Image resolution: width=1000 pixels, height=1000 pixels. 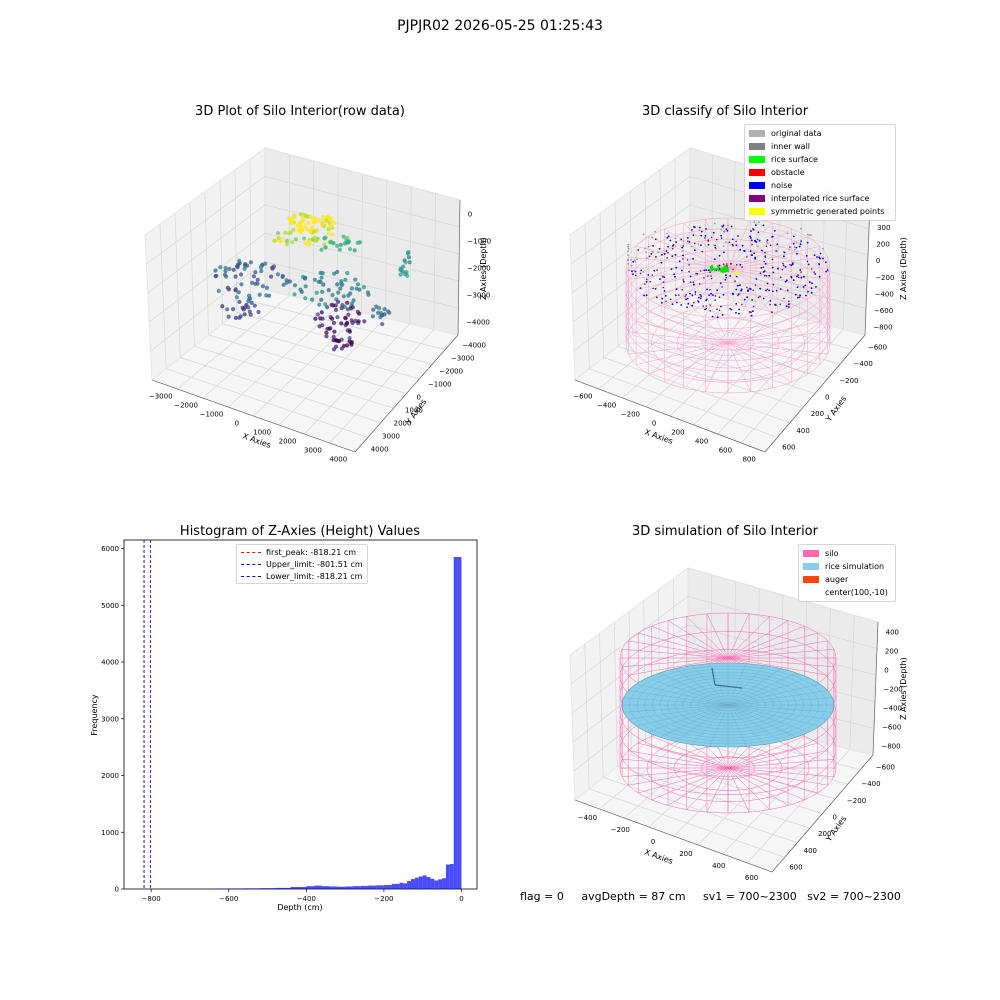 What do you see at coordinates (891, 728) in the screenshot?
I see `z-tick-label: −600` at bounding box center [891, 728].